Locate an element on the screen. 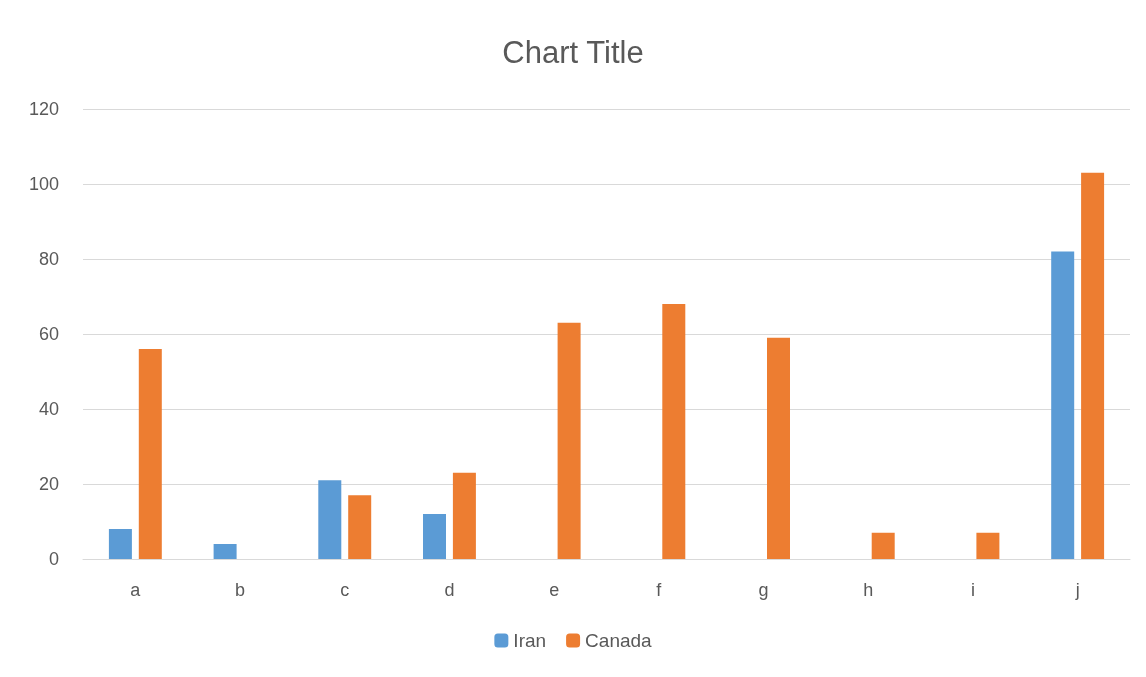 Image resolution: width=1146 pixels, height=677 pixels. y-tick-label: 120 is located at coordinates (43, 109).